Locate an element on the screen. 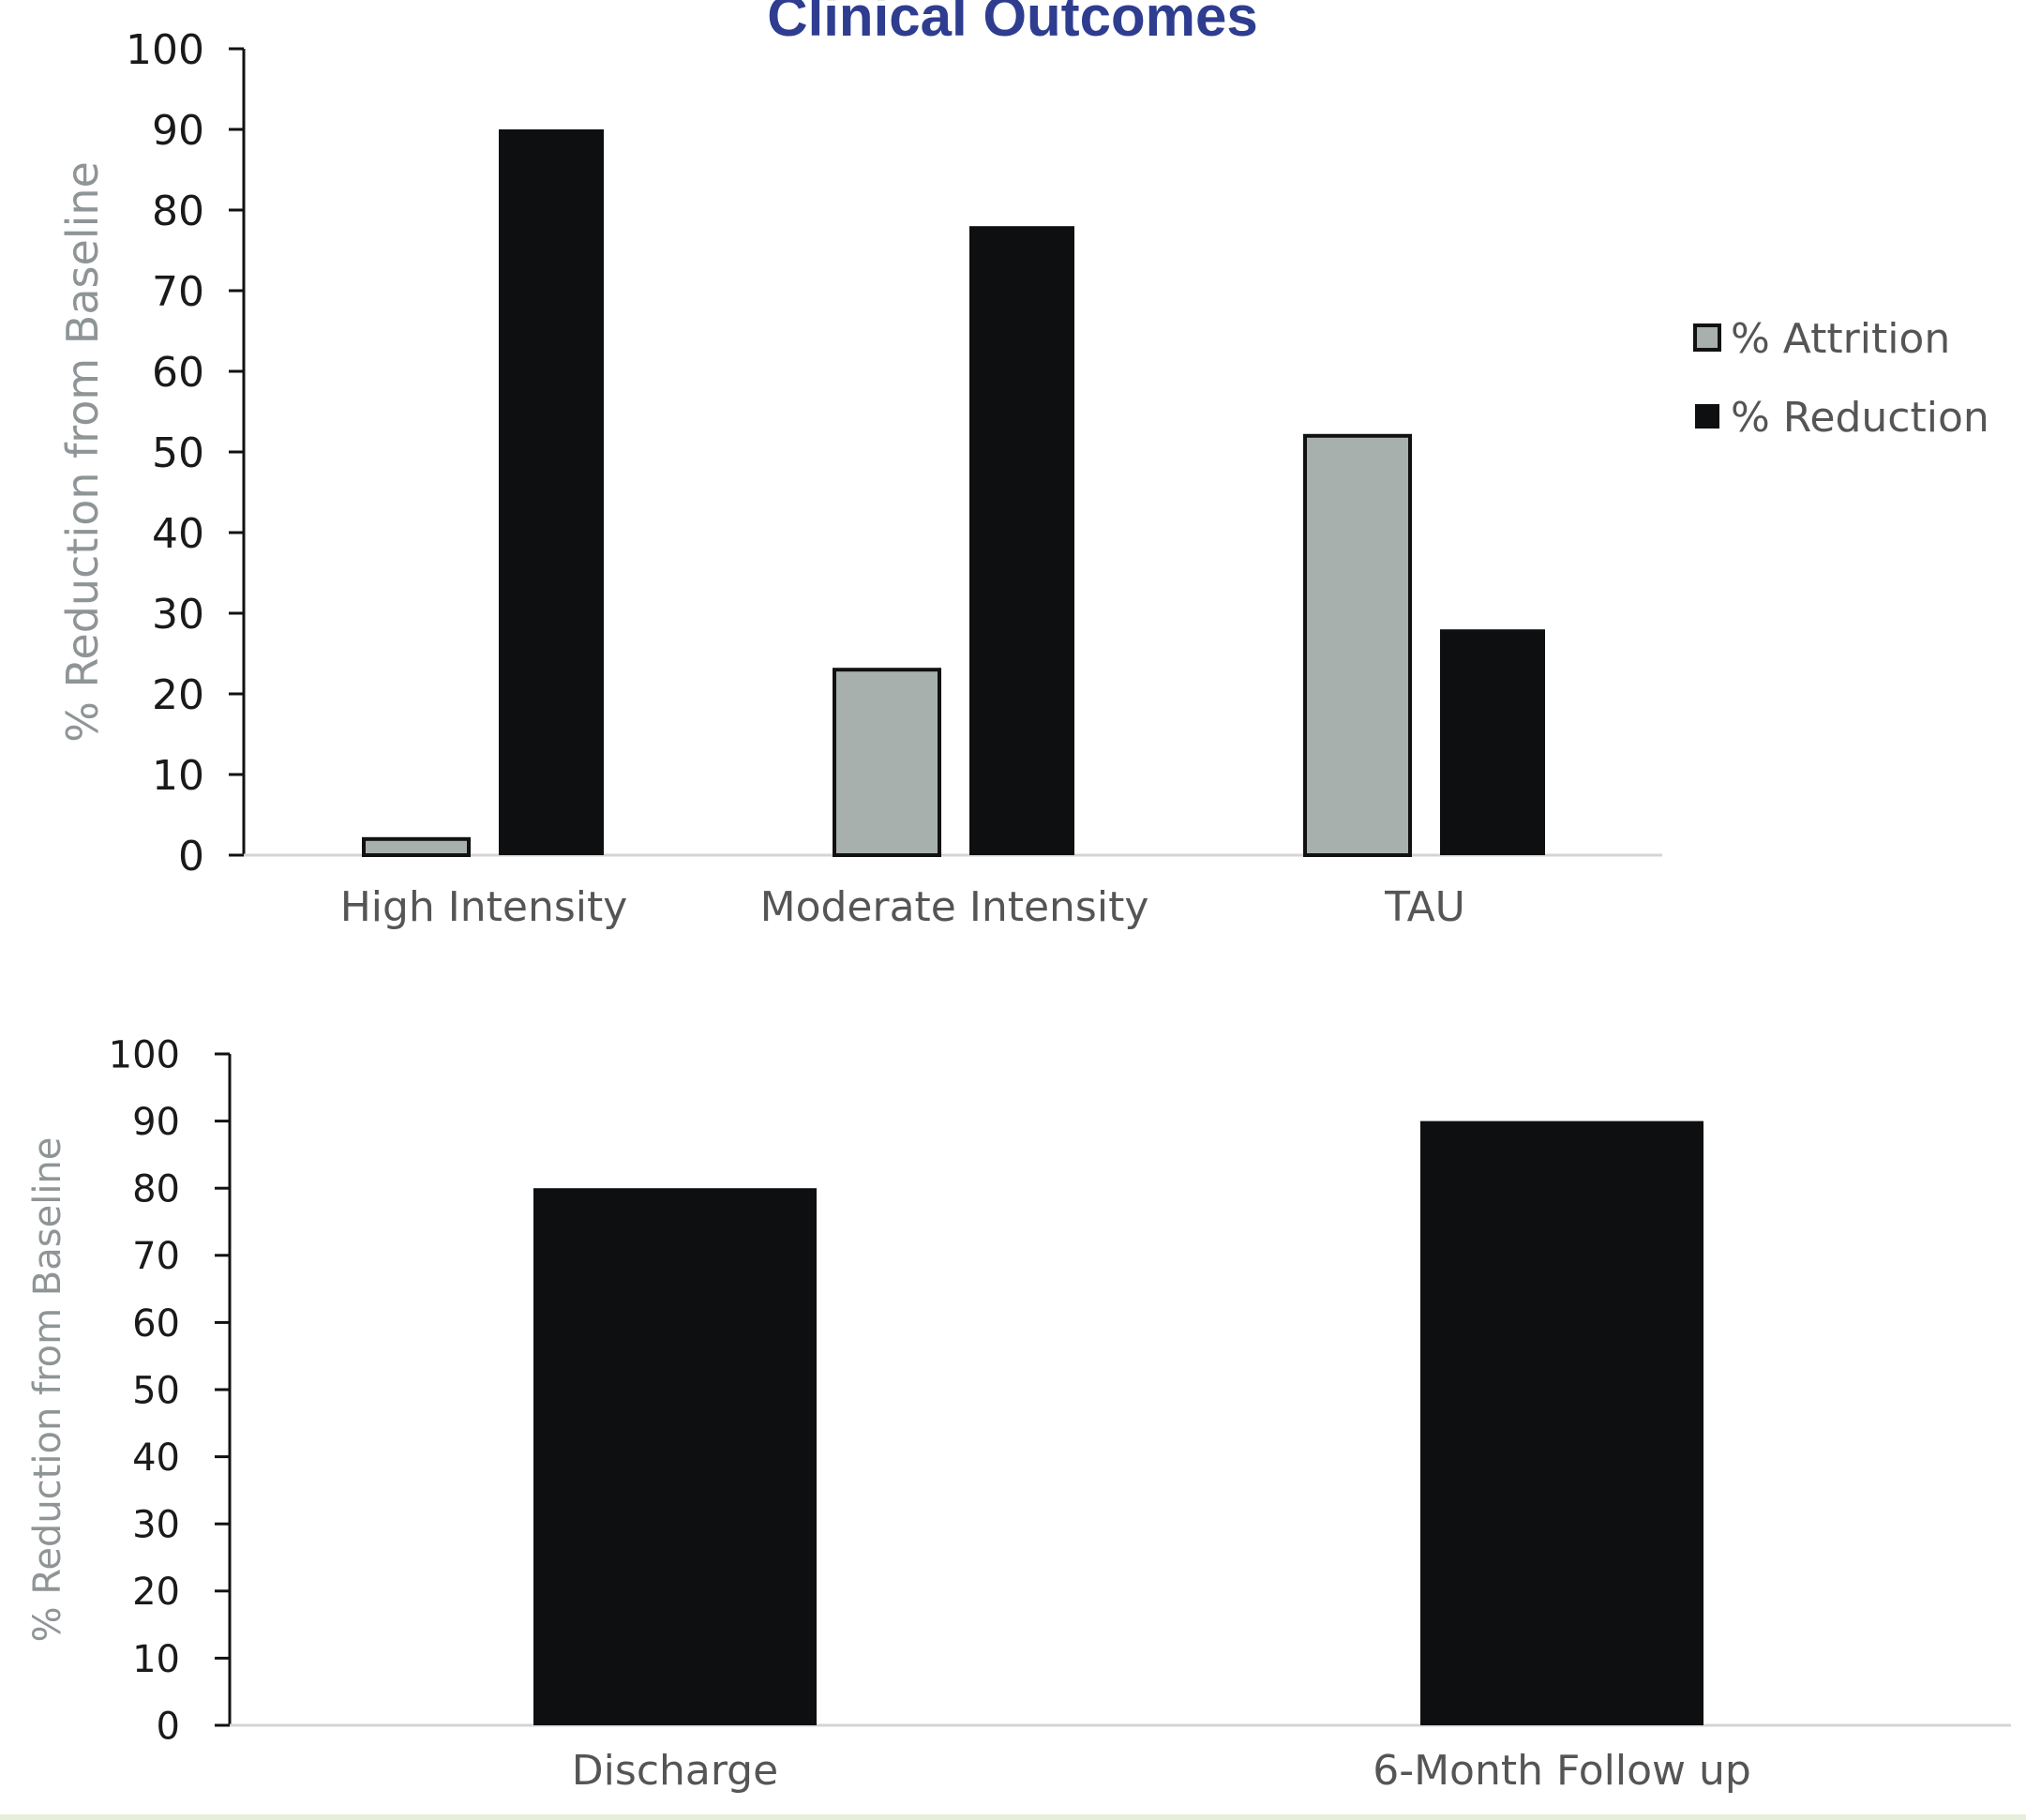 Image resolution: width=2026 pixels, height=1820 pixels. bar-attrition-high-intensity is located at coordinates (417, 846).